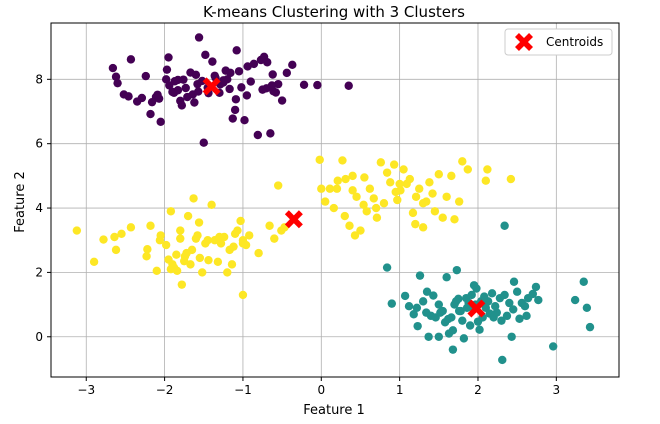 The width and height of the screenshot is (660, 424). I want to click on y-tick-label: 2, so click(39, 272).